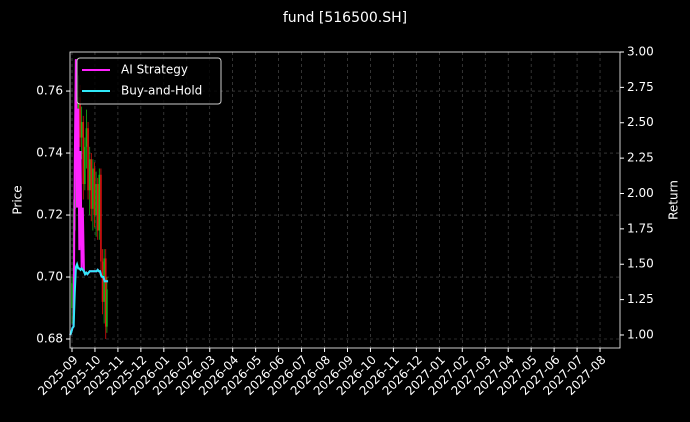 This screenshot has width=690, height=422. Describe the element at coordinates (640, 122) in the screenshot. I see `y2-tick-label: 2.50` at that location.